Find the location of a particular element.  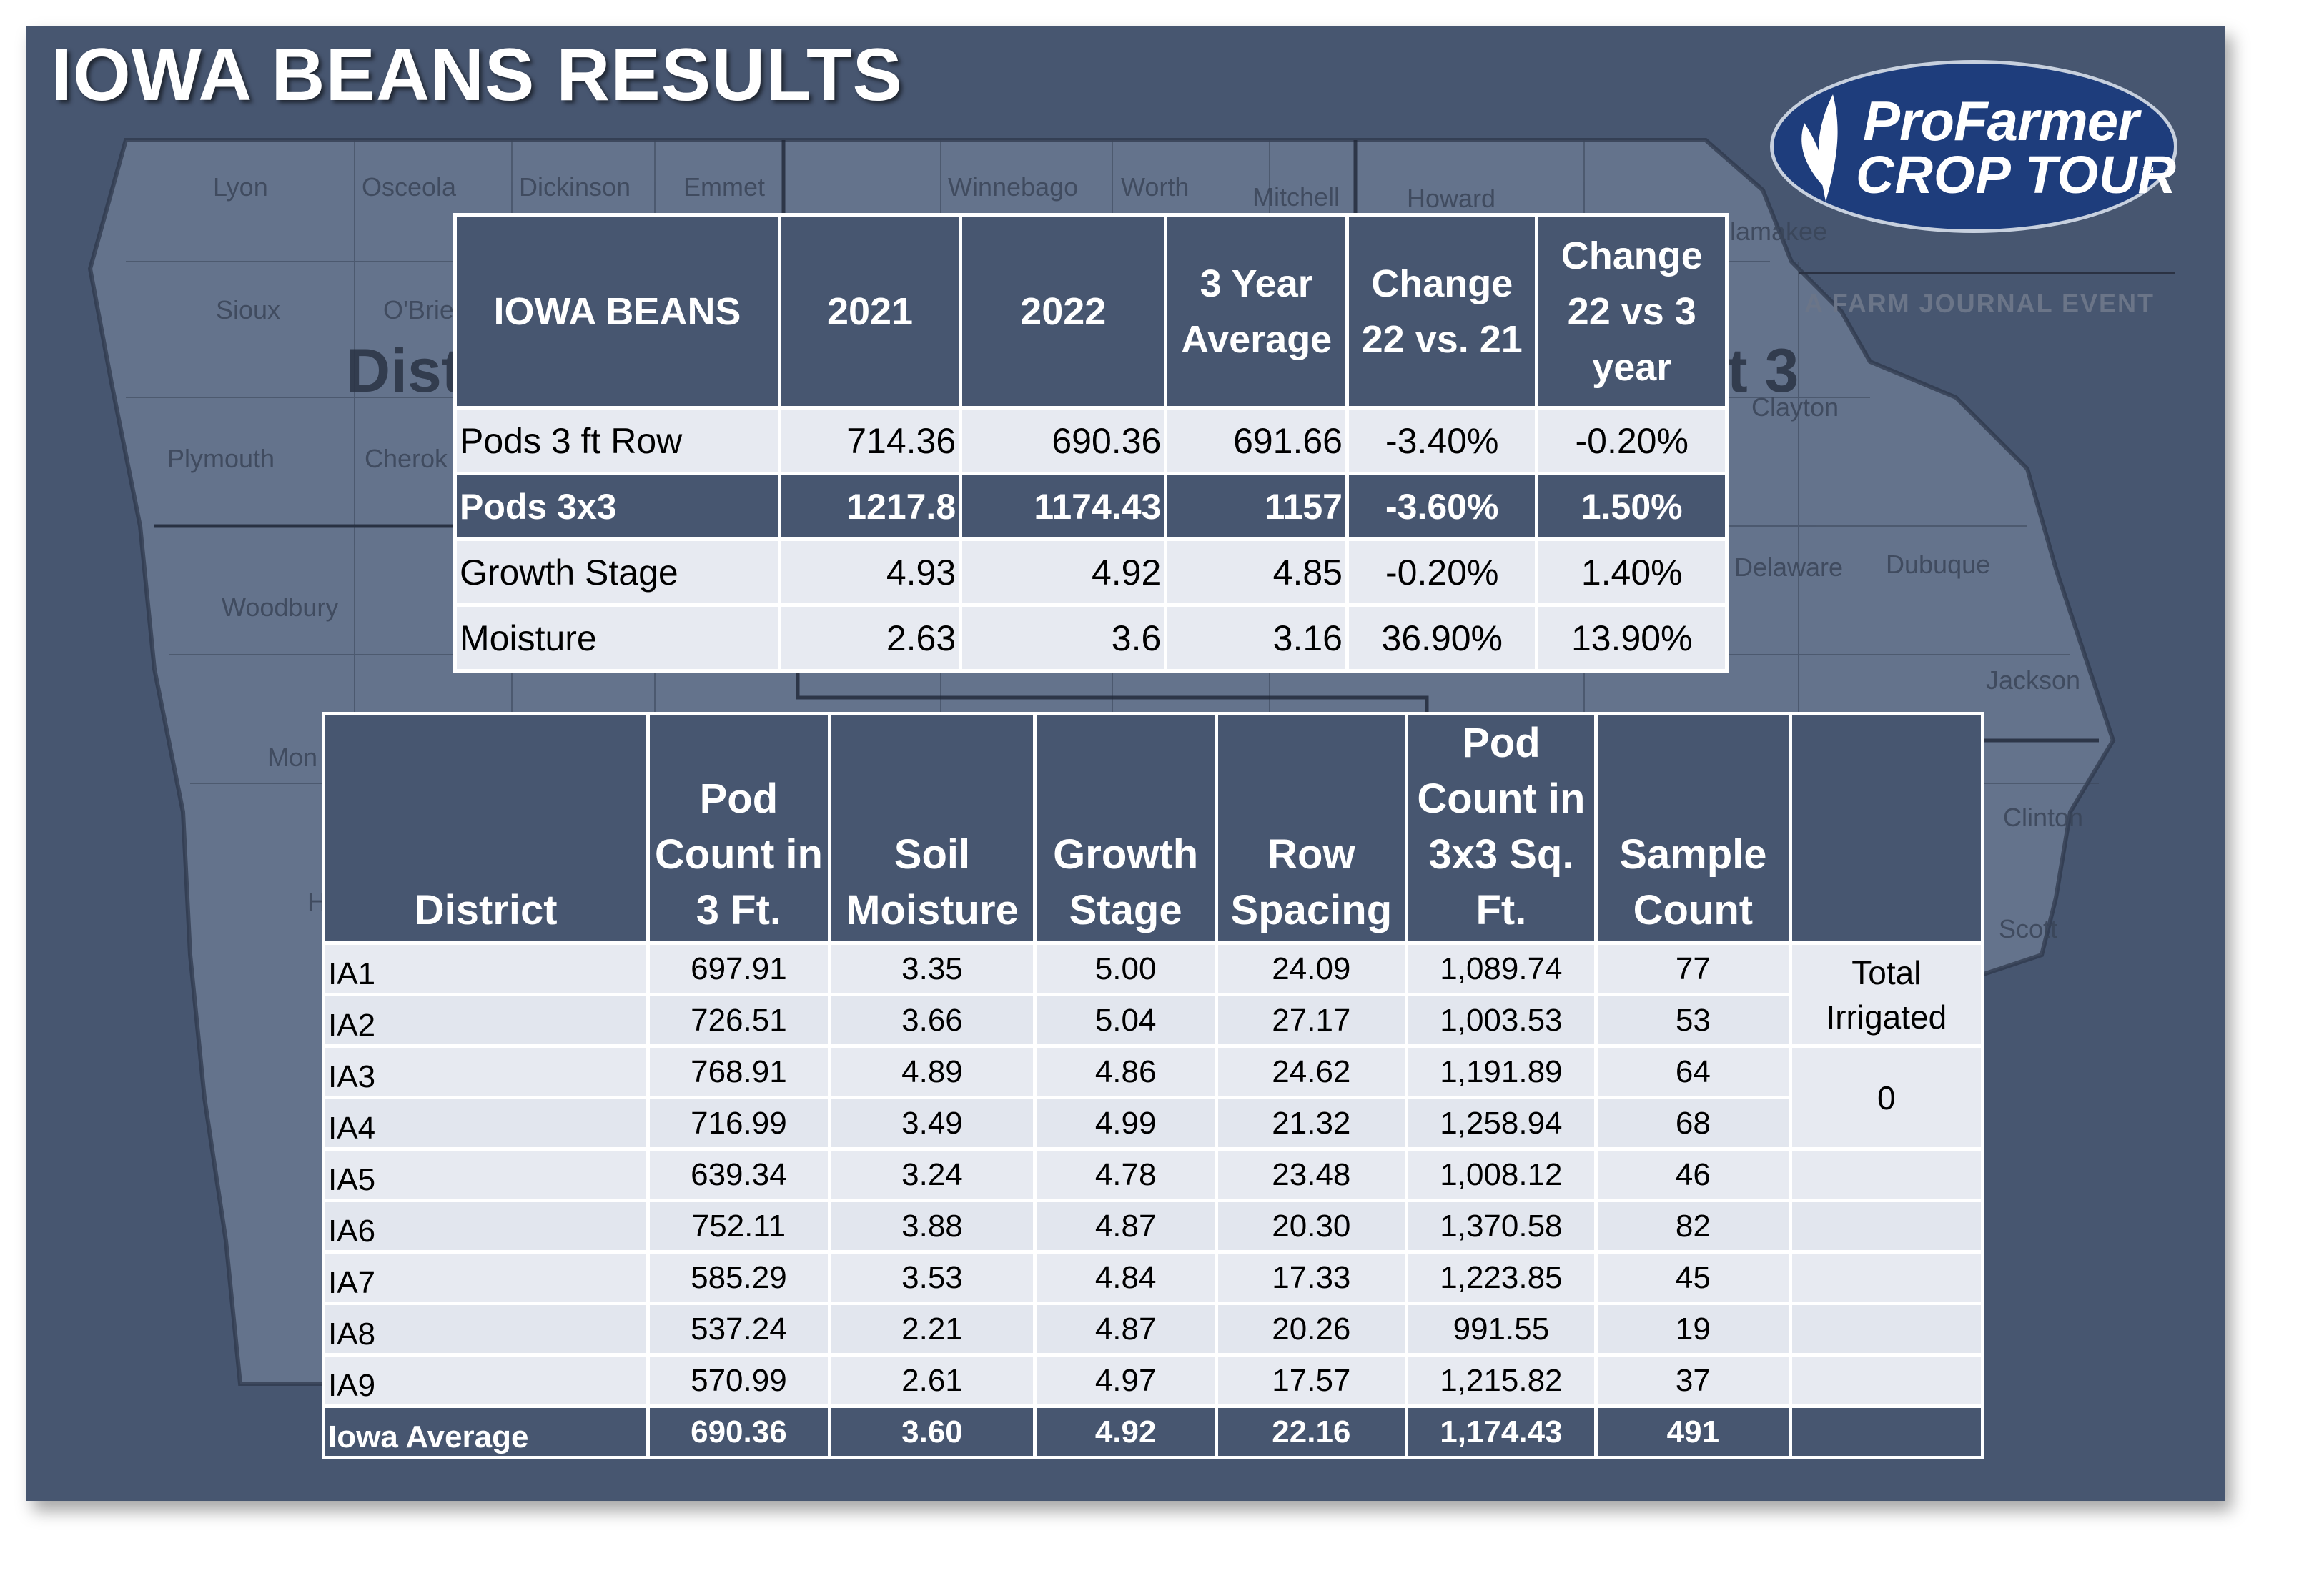

summary-header: IOWA BEANS is located at coordinates (617, 311).